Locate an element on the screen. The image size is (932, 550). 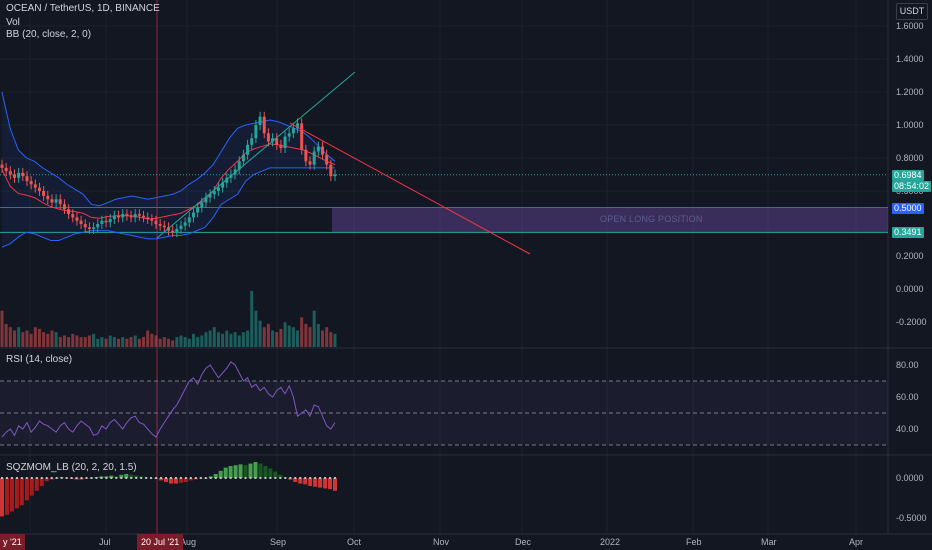
level-tag-0500: 0.5000 is located at coordinates (908, 208).